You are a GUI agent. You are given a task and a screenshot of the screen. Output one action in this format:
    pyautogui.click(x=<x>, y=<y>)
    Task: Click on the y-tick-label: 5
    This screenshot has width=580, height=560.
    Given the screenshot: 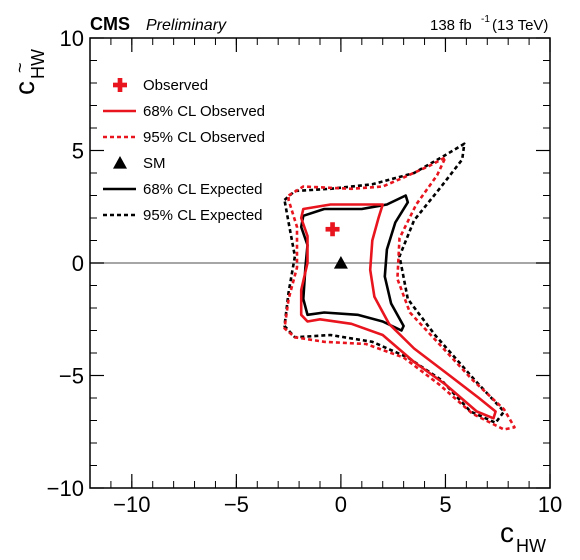 What is the action you would take?
    pyautogui.click(x=78, y=151)
    